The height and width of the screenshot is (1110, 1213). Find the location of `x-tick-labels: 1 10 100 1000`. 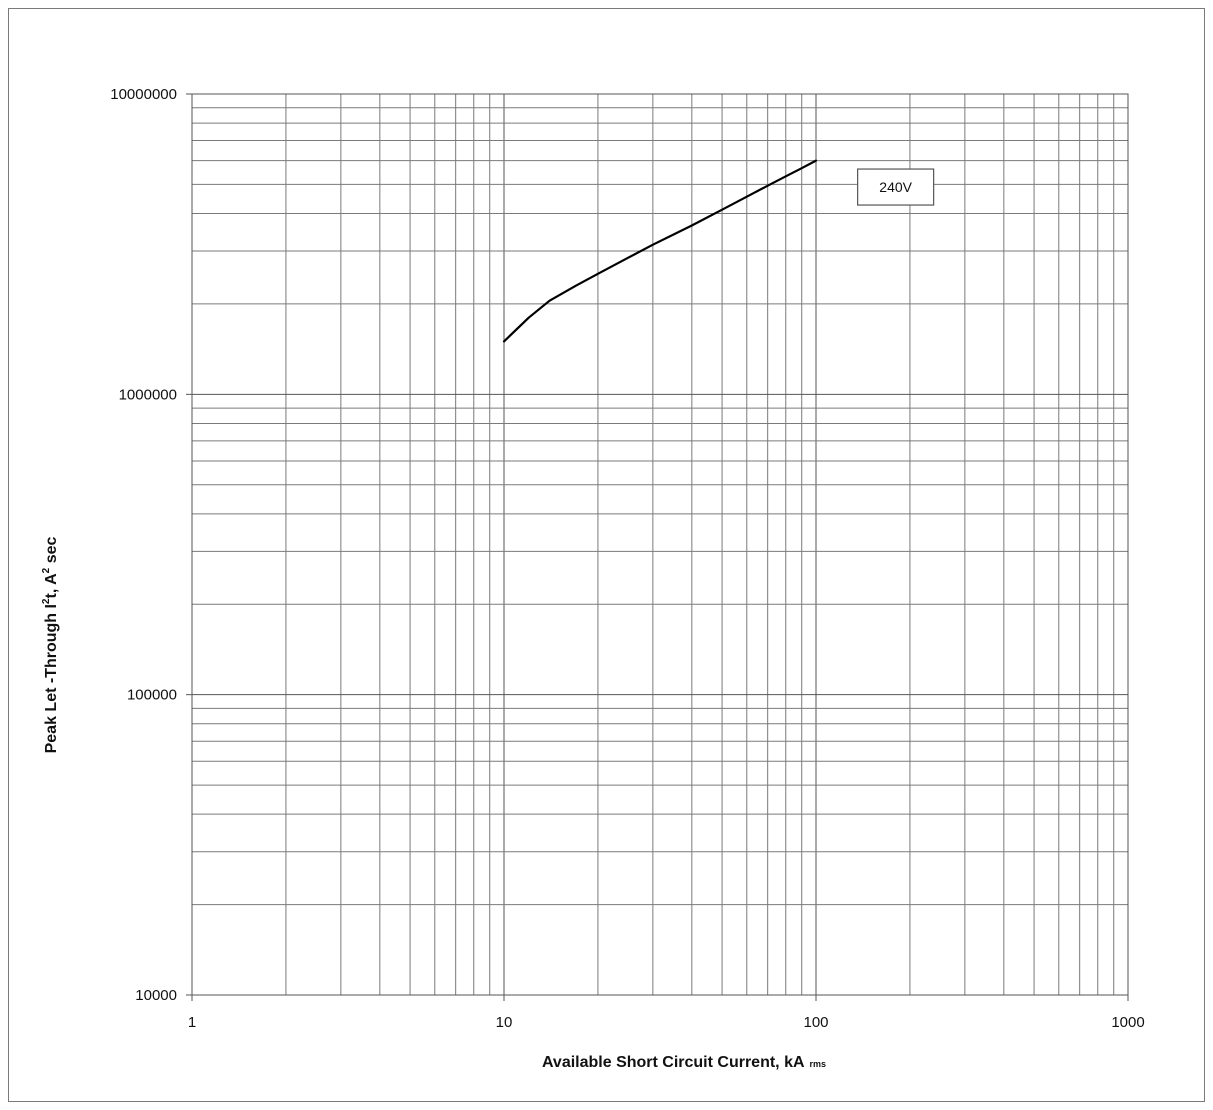

x-tick-labels: 1 10 100 1000 is located at coordinates (666, 1013).